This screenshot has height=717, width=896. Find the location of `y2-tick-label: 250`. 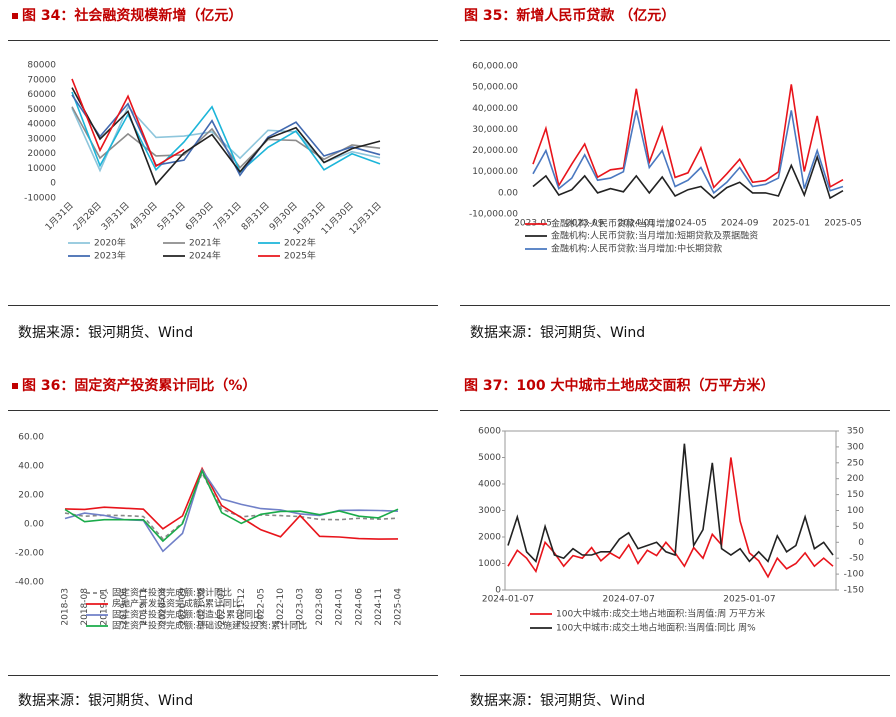

y2-tick-label: 250 is located at coordinates (855, 463).